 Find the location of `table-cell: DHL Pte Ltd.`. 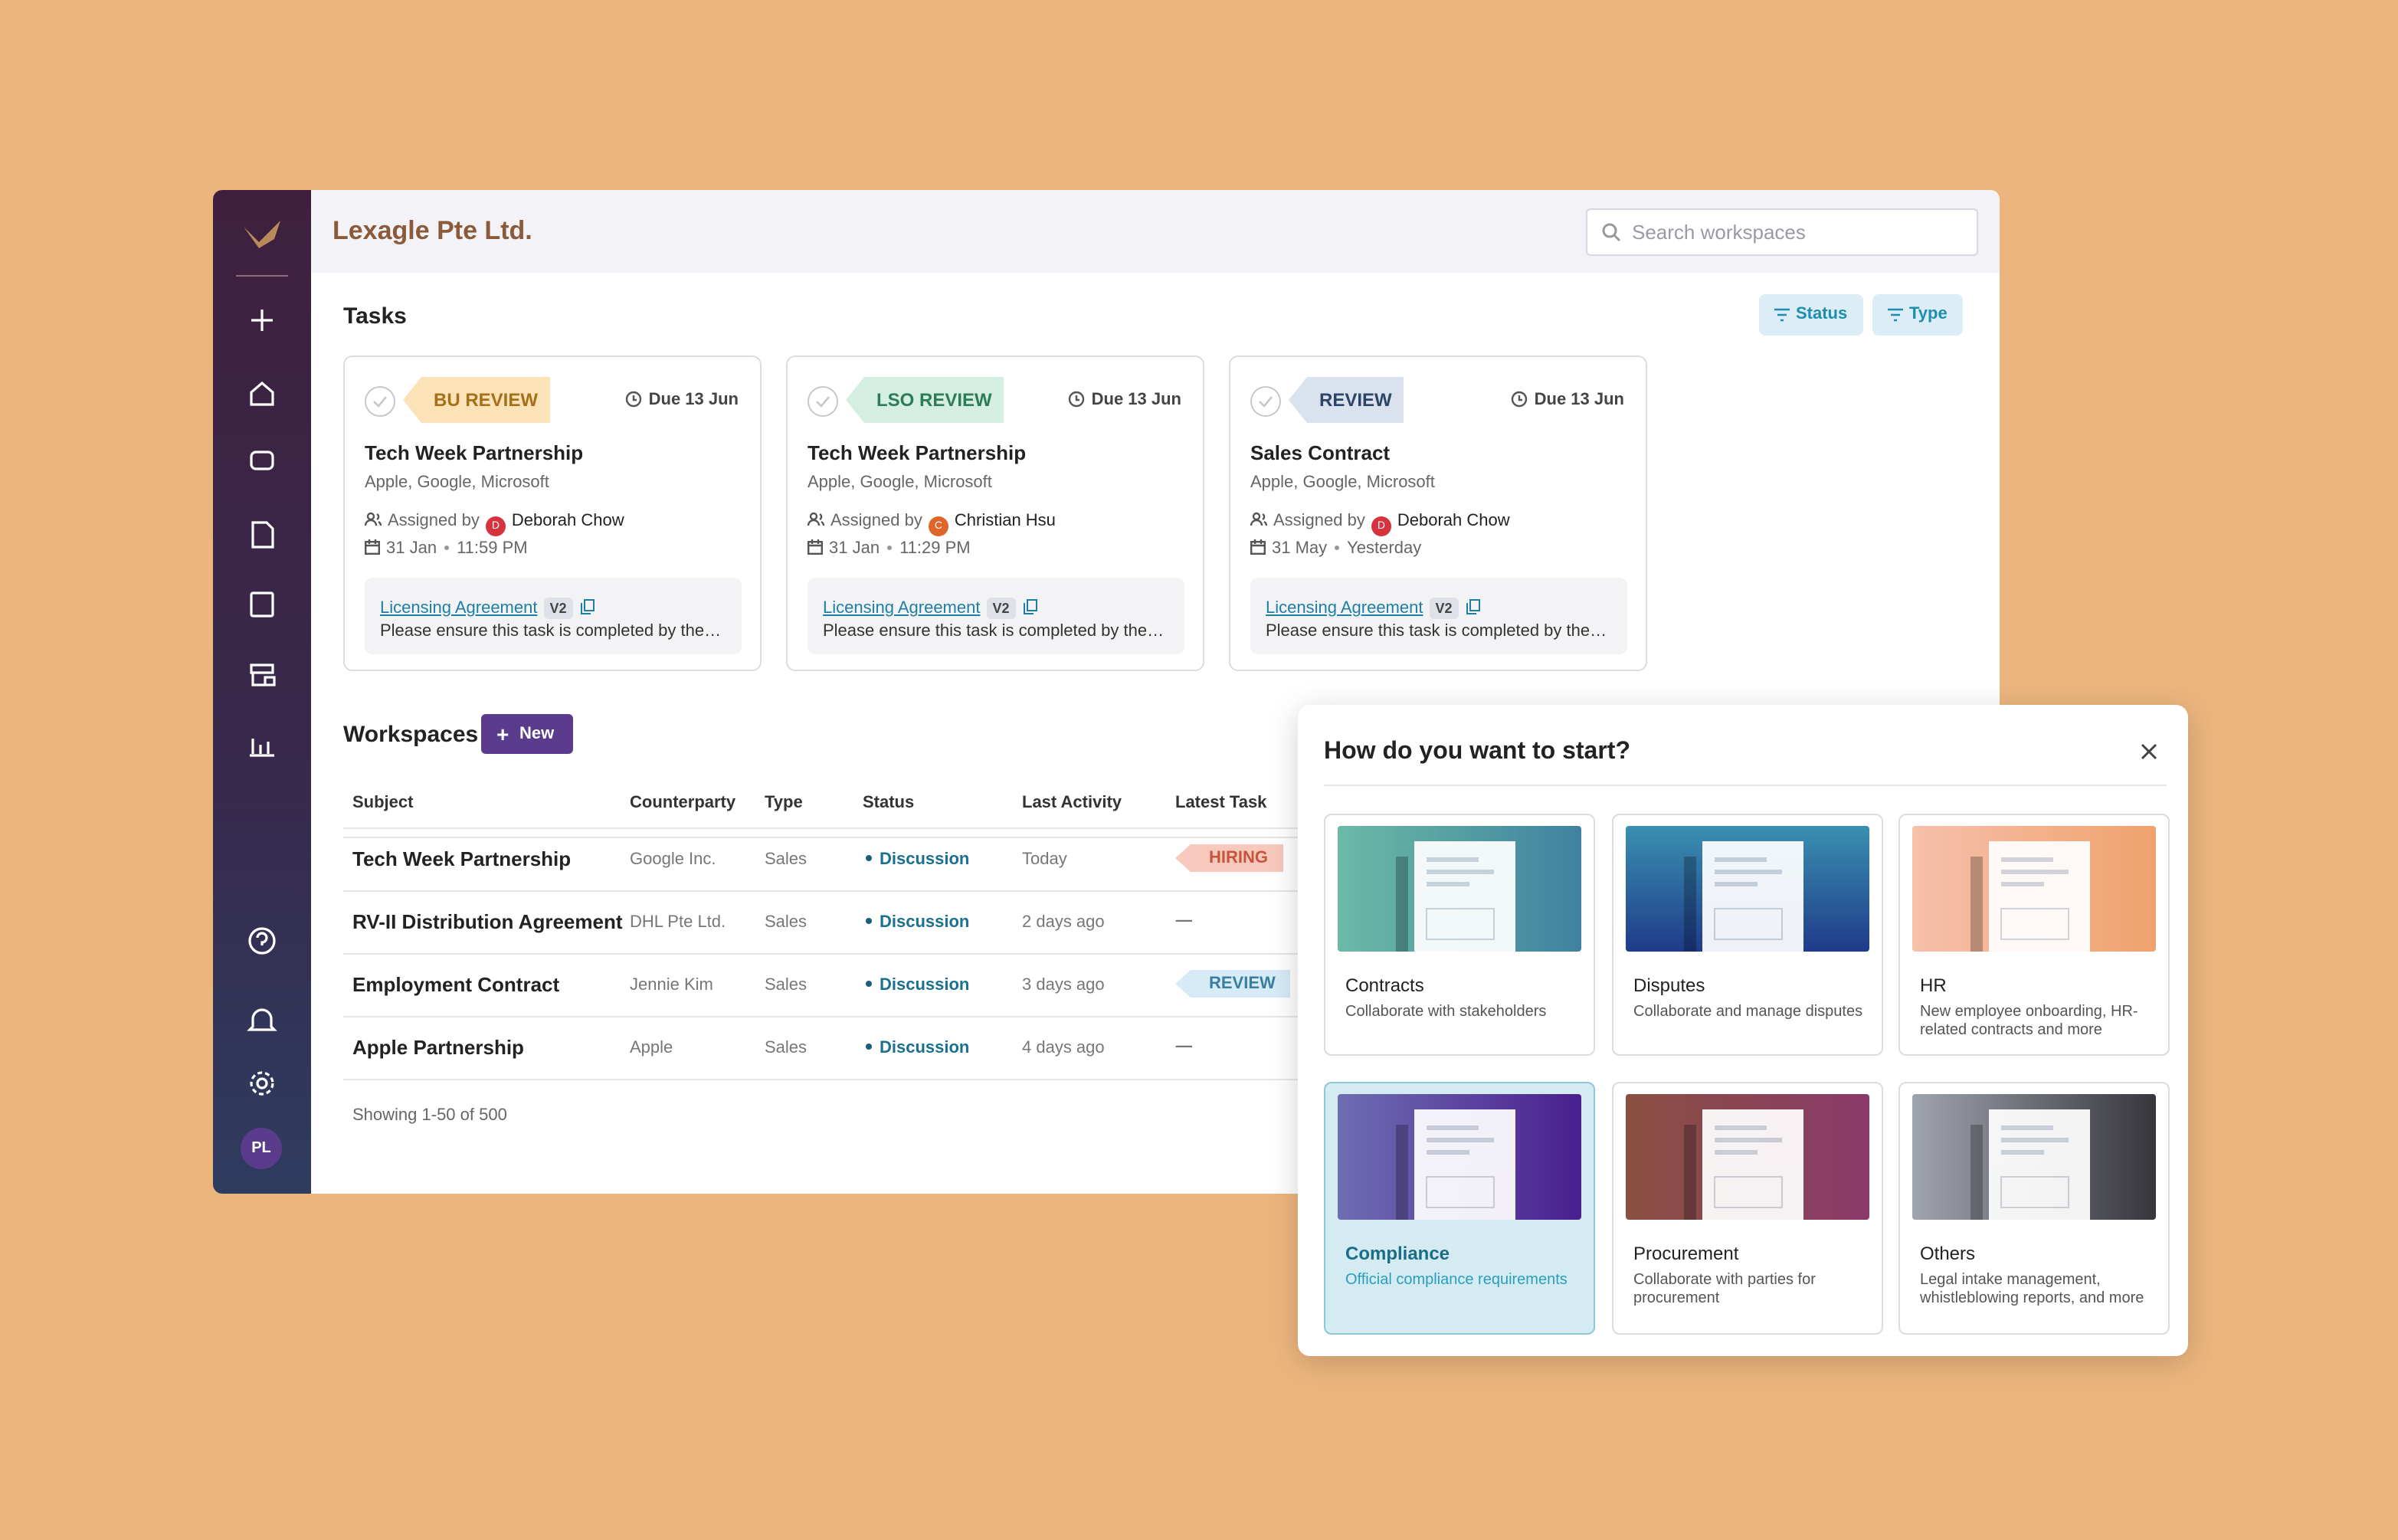

table-cell: DHL Pte Ltd. is located at coordinates (678, 922).